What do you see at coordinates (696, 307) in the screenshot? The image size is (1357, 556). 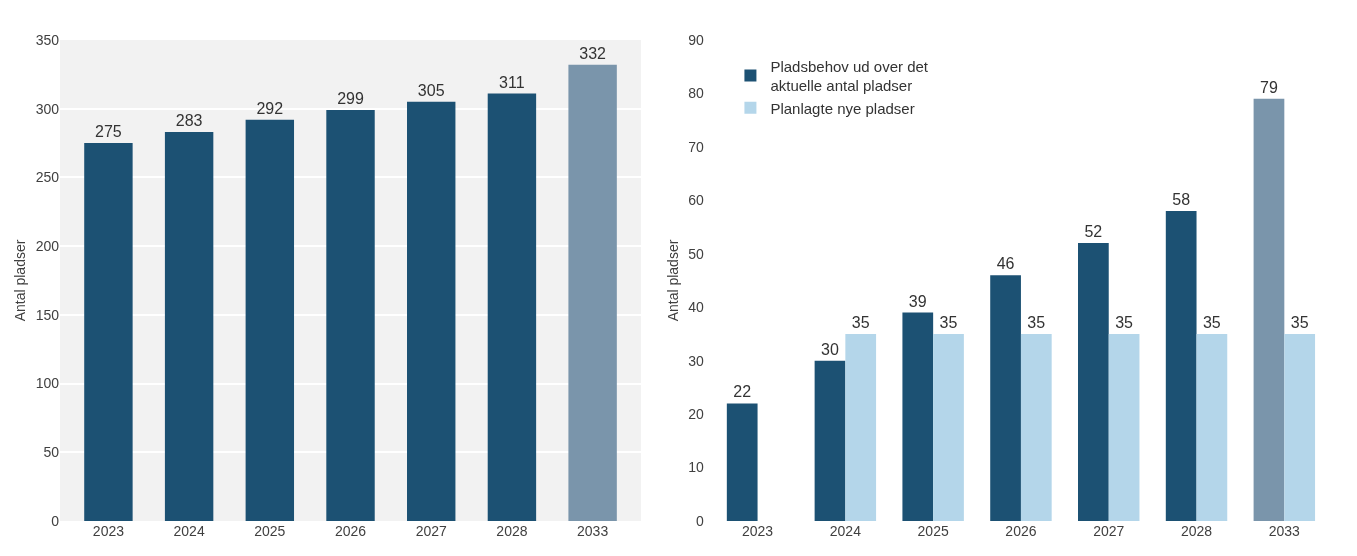 I see `y-tick-label: 40` at bounding box center [696, 307].